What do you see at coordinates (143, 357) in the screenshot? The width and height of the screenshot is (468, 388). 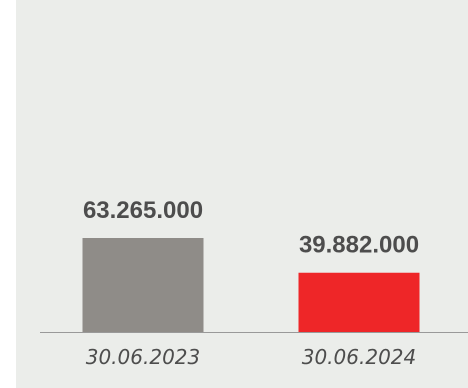 I see `category-label: 30.06.2023` at bounding box center [143, 357].